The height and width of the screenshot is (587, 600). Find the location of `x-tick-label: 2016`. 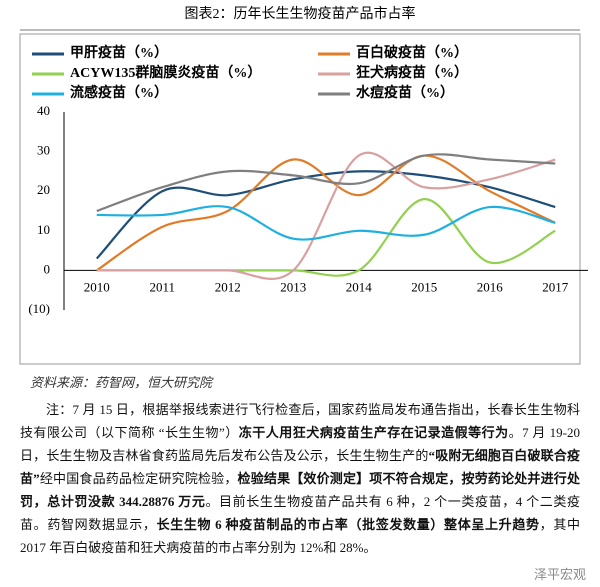

x-tick-label: 2016 is located at coordinates (490, 286).